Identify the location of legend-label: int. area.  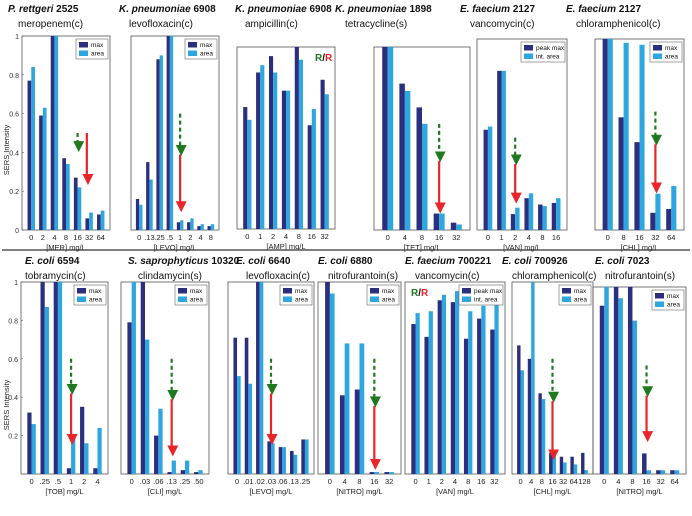
(548, 57).